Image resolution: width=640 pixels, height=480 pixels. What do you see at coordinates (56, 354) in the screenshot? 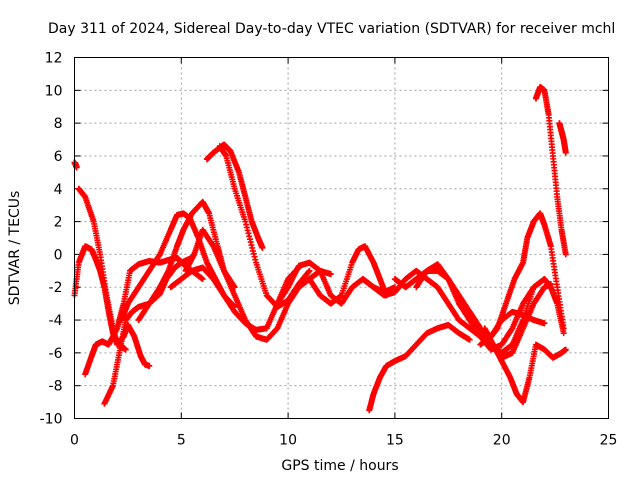
I see `y-tick-label: -6` at bounding box center [56, 354].